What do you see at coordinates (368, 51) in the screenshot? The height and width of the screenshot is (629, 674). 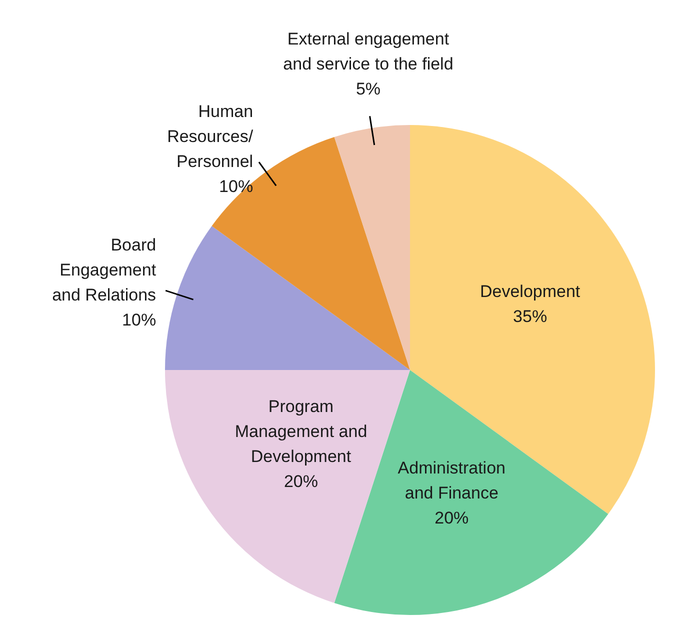 I see `slice-label: External engagement and service to the field` at bounding box center [368, 51].